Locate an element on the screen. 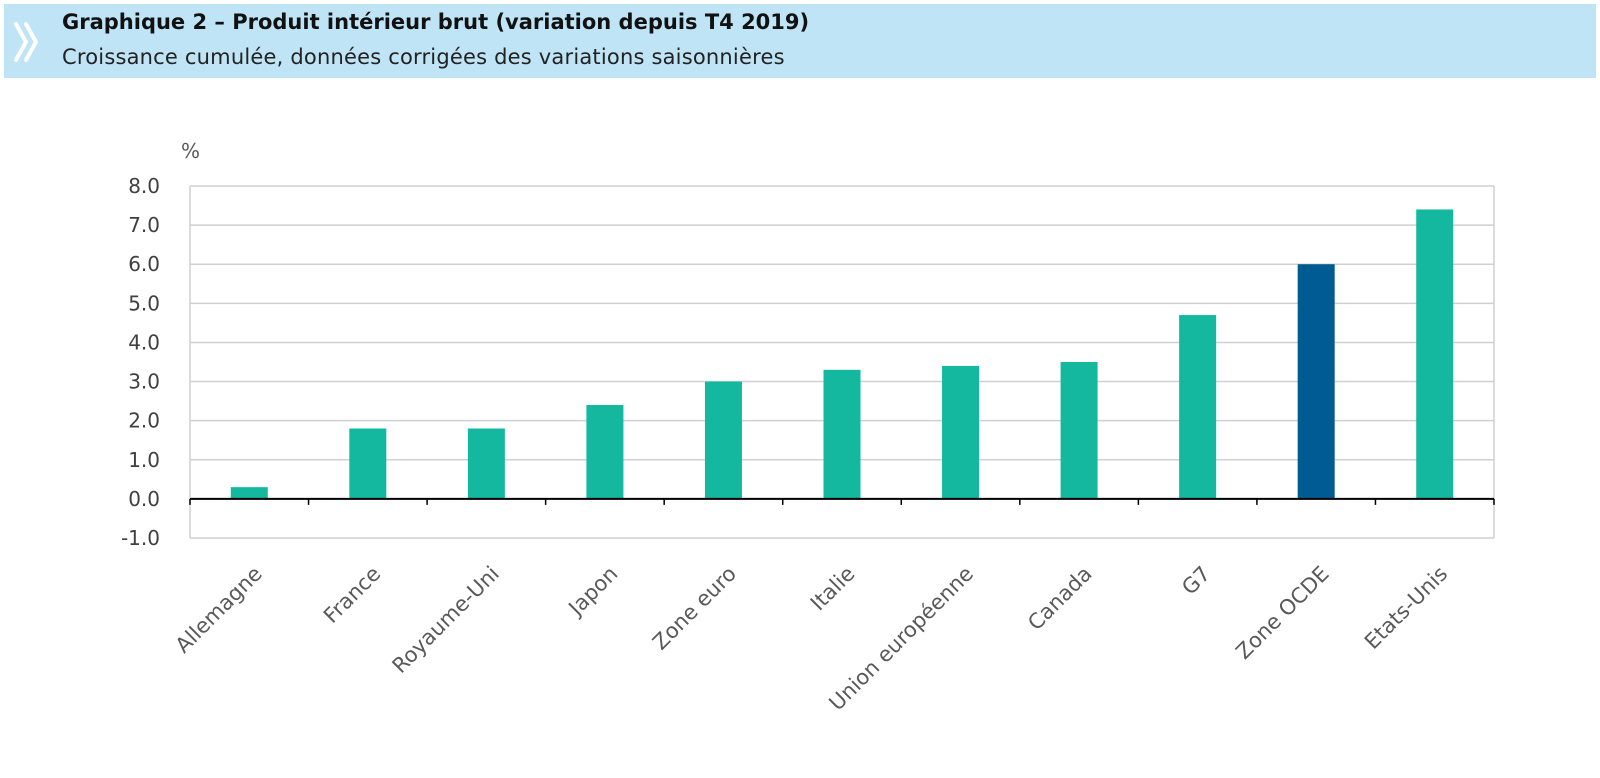  bar-japon is located at coordinates (605, 452).